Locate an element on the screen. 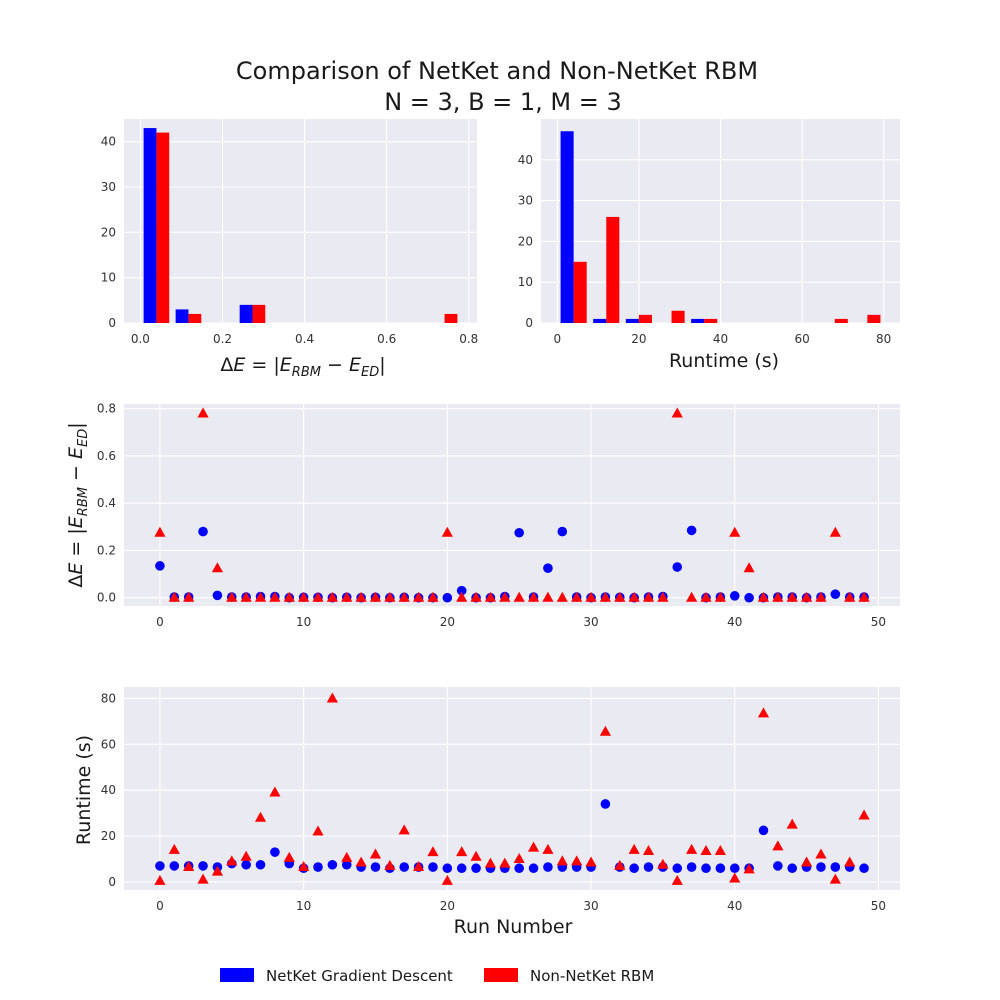 The image size is (1000, 1000). y-tick-label: 80 is located at coordinates (108, 698).